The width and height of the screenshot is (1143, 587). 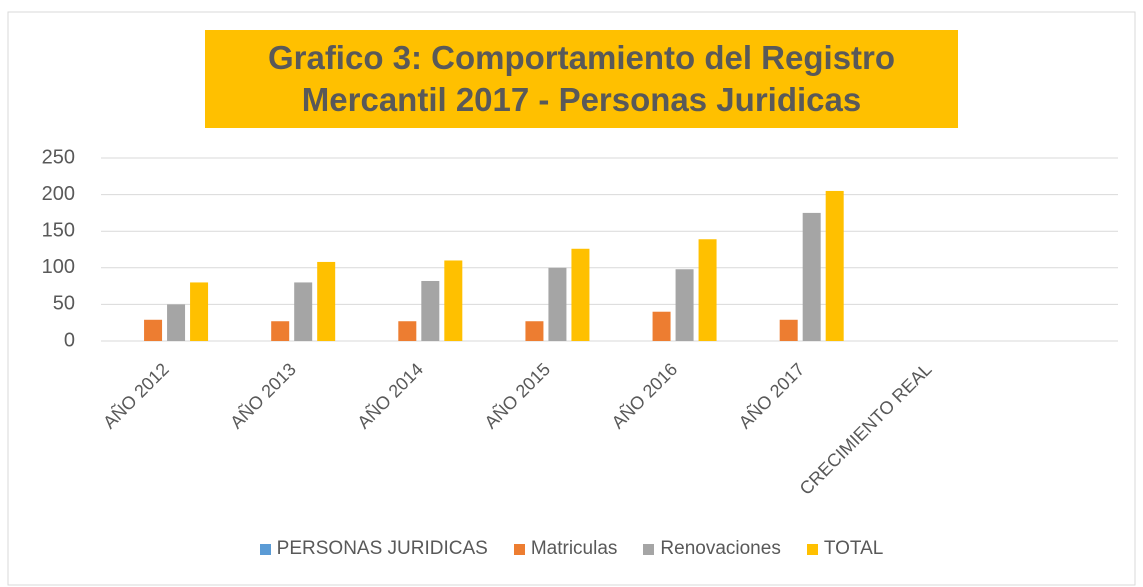 I want to click on x-tick-label: AÑO 2012, so click(x=135, y=395).